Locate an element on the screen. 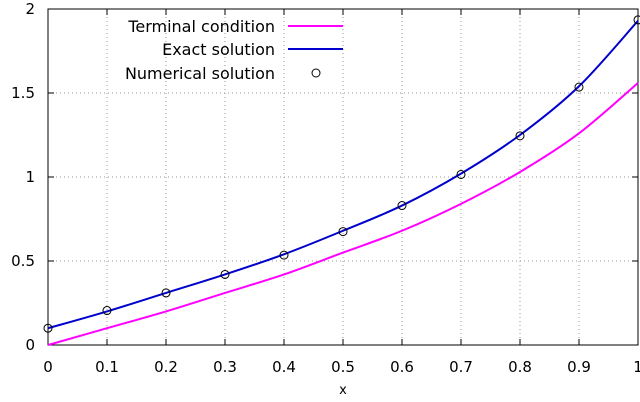 This screenshot has width=640, height=402. x-tick-label: 0.8 is located at coordinates (520, 367).